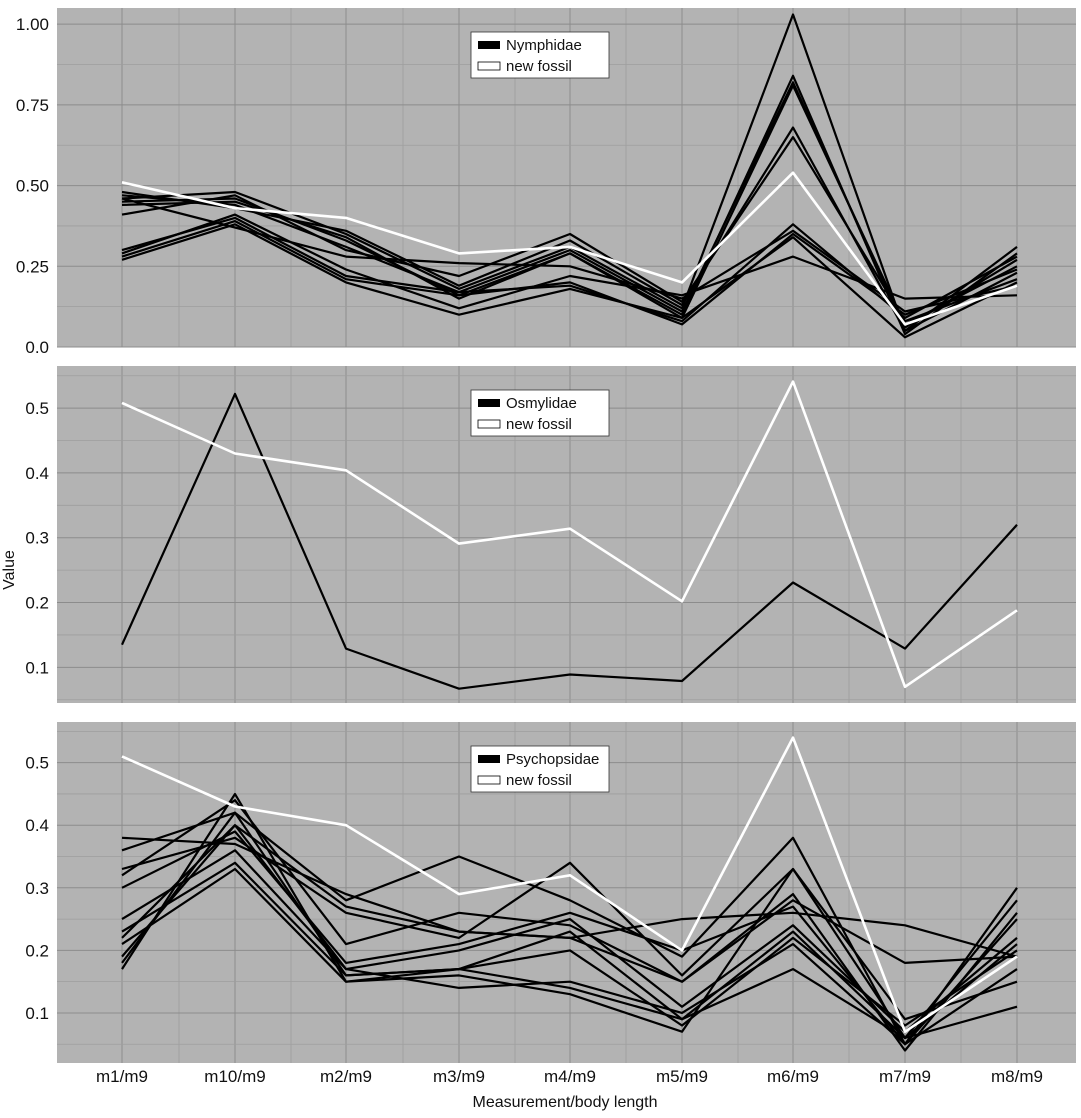 The image size is (1081, 1118). Describe the element at coordinates (32, 186) in the screenshot. I see `y-tick-label: 0.50` at that location.